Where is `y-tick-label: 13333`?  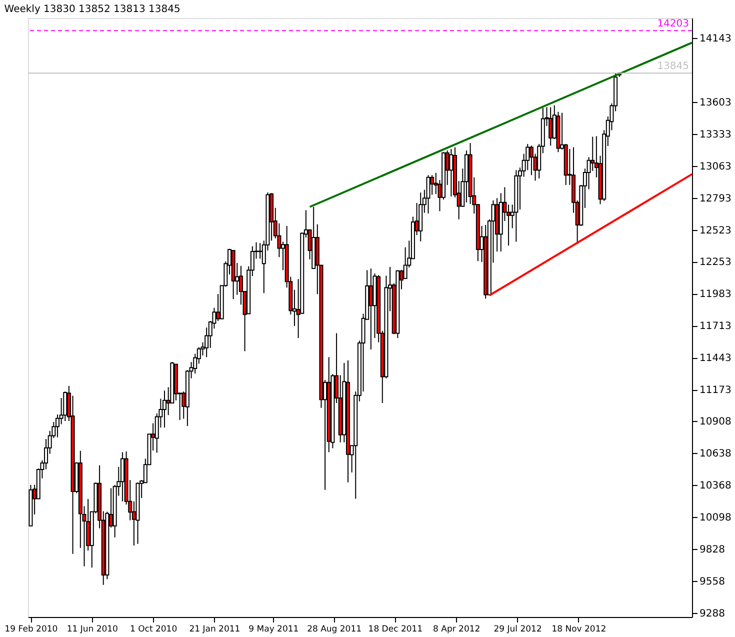 y-tick-label: 13333 is located at coordinates (716, 134).